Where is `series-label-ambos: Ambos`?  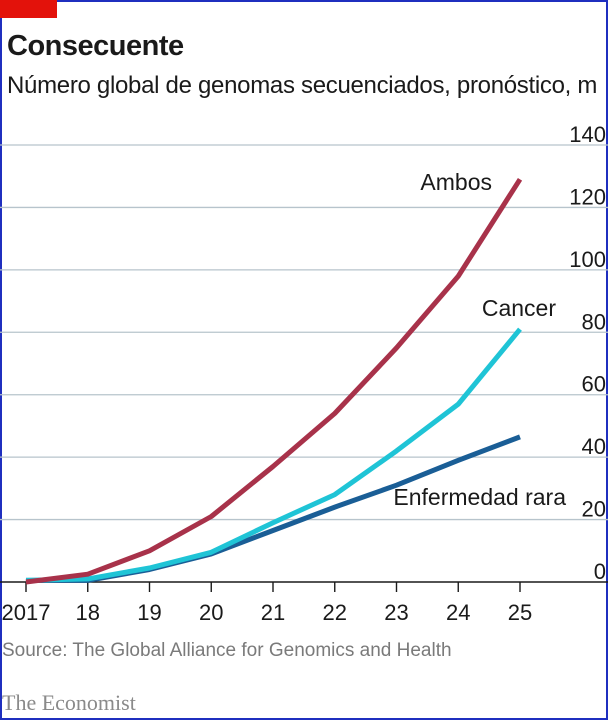 series-label-ambos: Ambos is located at coordinates (456, 182).